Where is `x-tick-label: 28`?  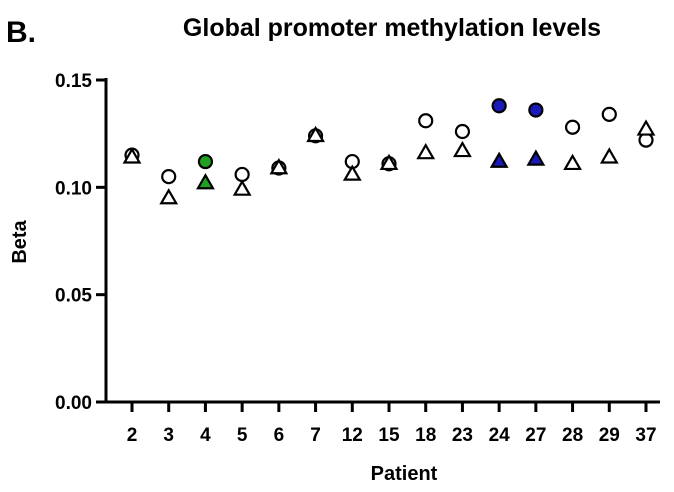 x-tick-label: 28 is located at coordinates (572, 435).